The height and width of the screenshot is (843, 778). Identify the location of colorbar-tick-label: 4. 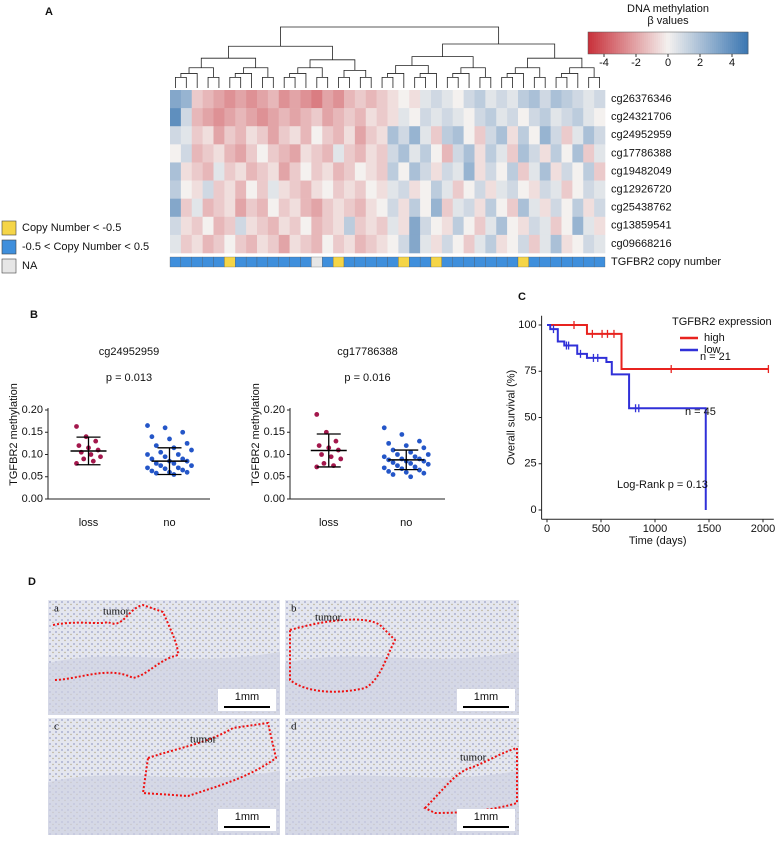
(732, 63).